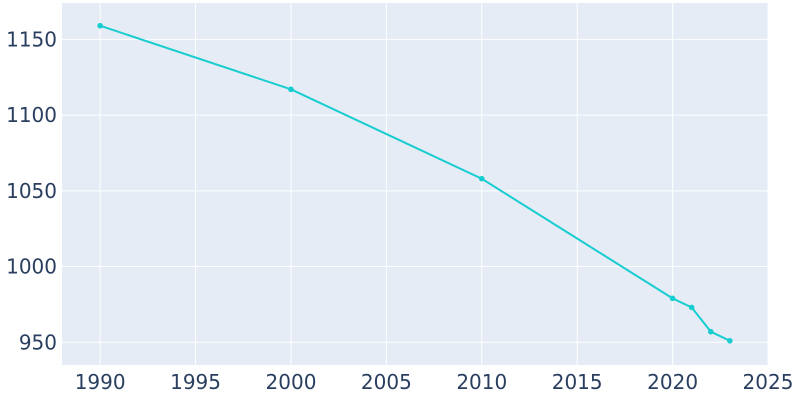 This screenshot has height=400, width=800. What do you see at coordinates (672, 382) in the screenshot?
I see `x-tick-label: 2020` at bounding box center [672, 382].